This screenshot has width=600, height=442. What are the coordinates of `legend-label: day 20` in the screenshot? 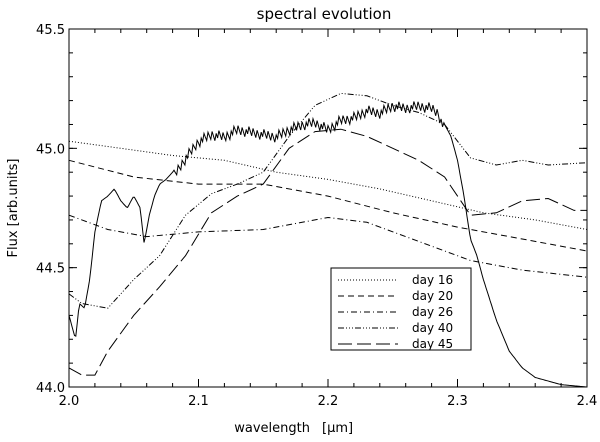 It's located at (432, 296).